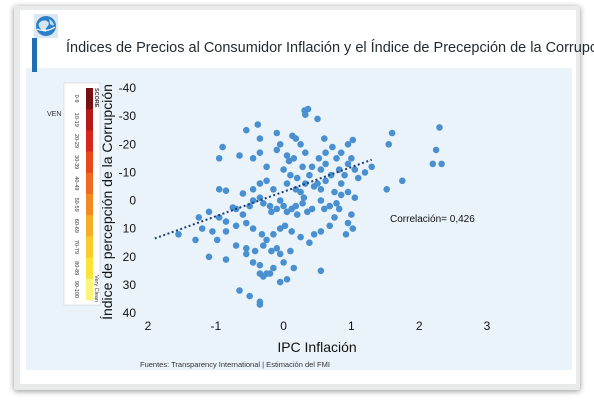  I want to click on legend-box, so click(82, 194).